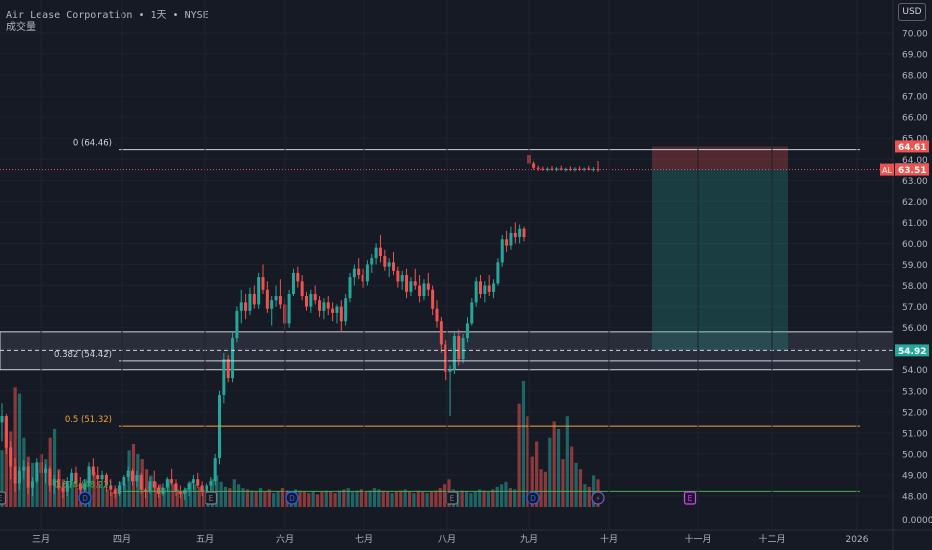 This screenshot has height=550, width=932. What do you see at coordinates (205, 539) in the screenshot?
I see `time-axis-label: 五月` at bounding box center [205, 539].